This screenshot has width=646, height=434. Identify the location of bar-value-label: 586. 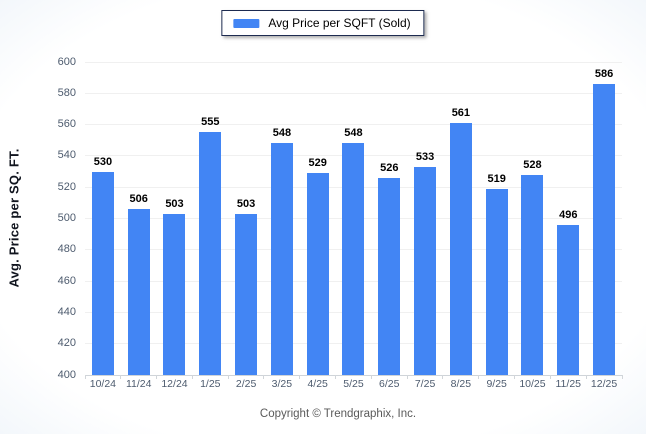
(604, 73).